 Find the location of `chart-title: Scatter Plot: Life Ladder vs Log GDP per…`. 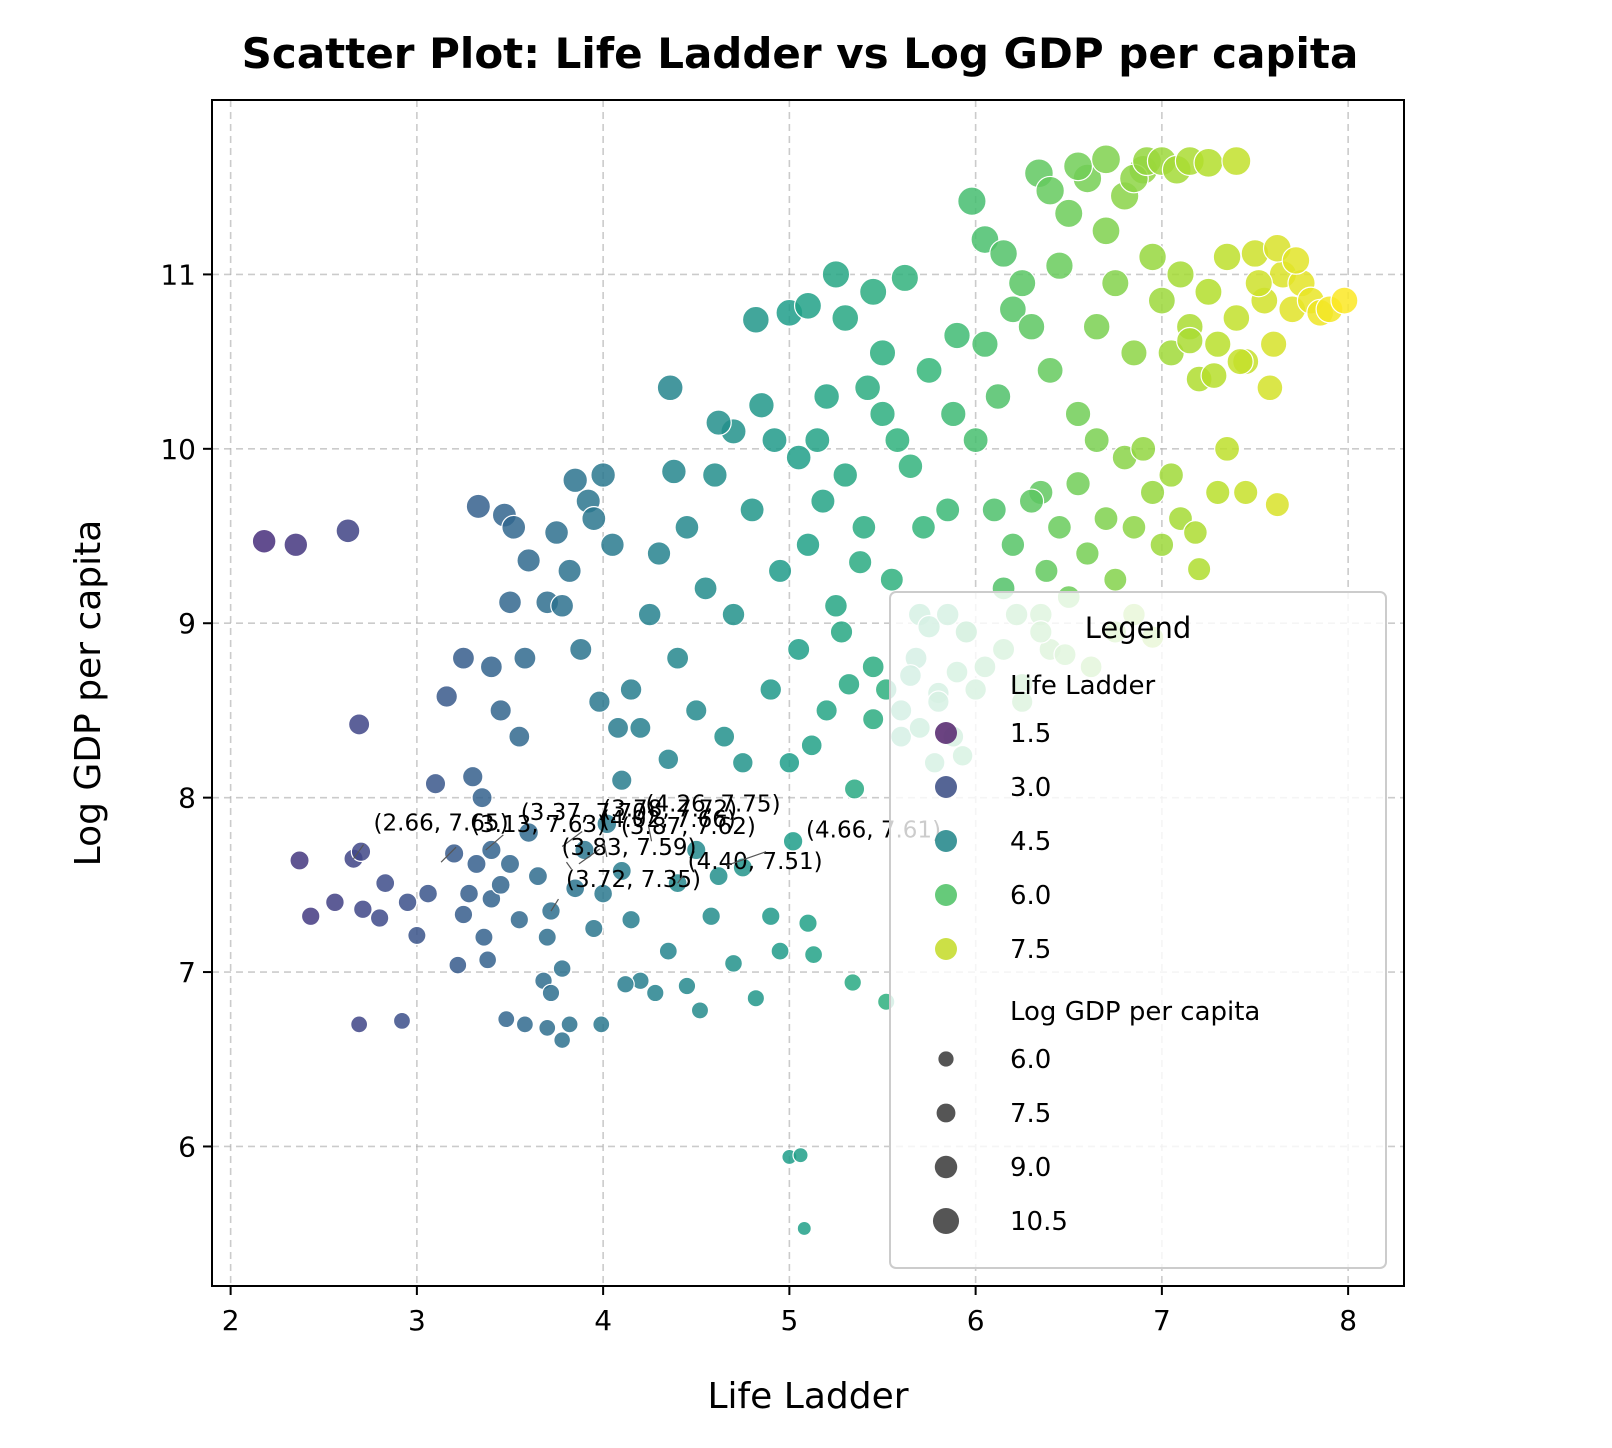

chart-title: Scatter Plot: Life Ladder vs Log GDP per… is located at coordinates (800, 53).